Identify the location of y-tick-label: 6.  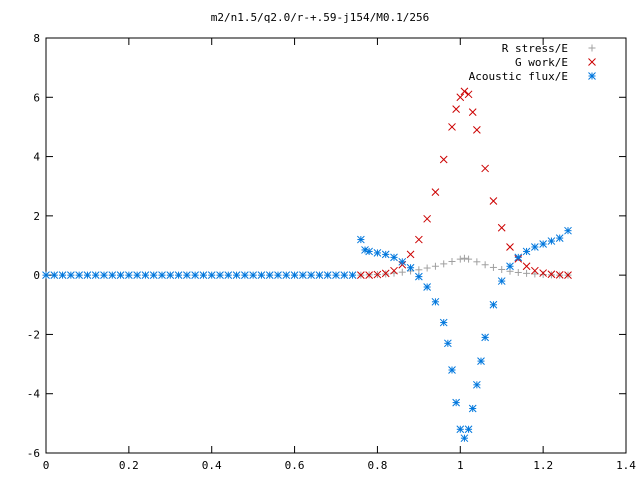
(36, 97).